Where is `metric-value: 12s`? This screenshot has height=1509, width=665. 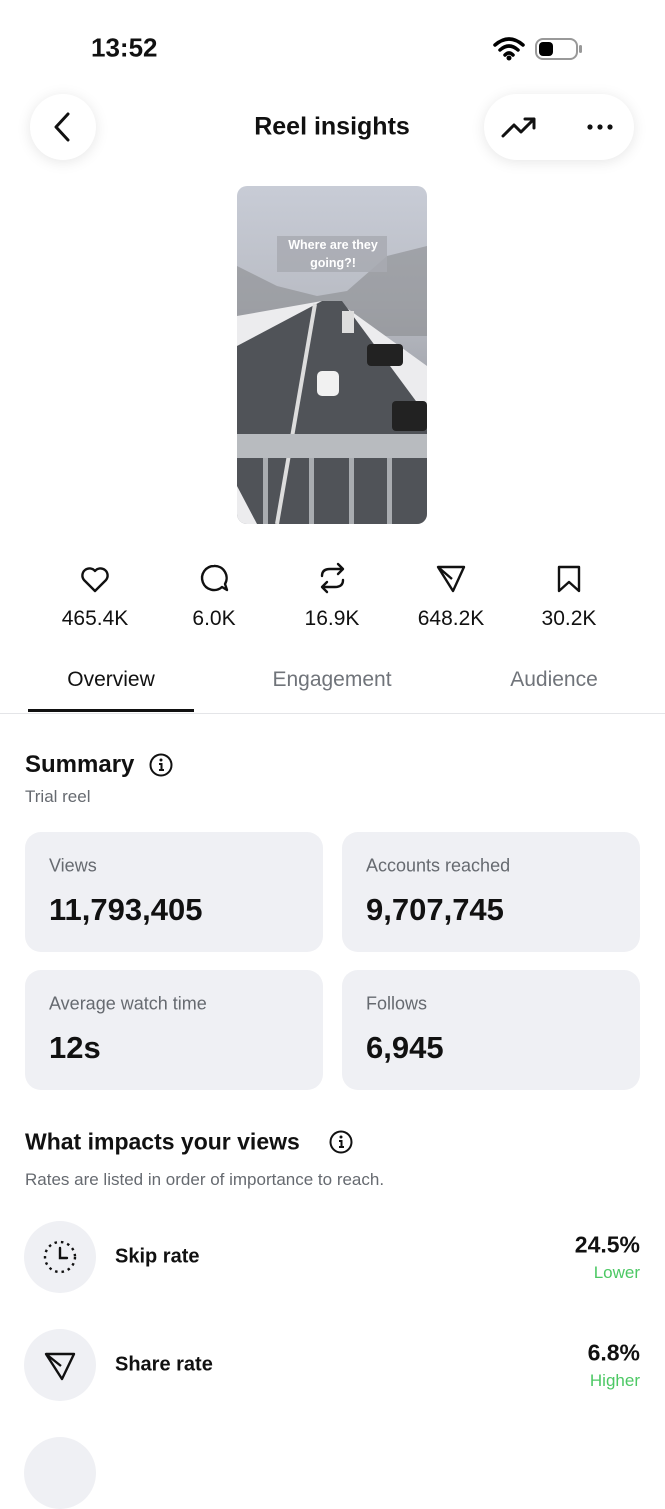 metric-value: 12s is located at coordinates (75, 1047).